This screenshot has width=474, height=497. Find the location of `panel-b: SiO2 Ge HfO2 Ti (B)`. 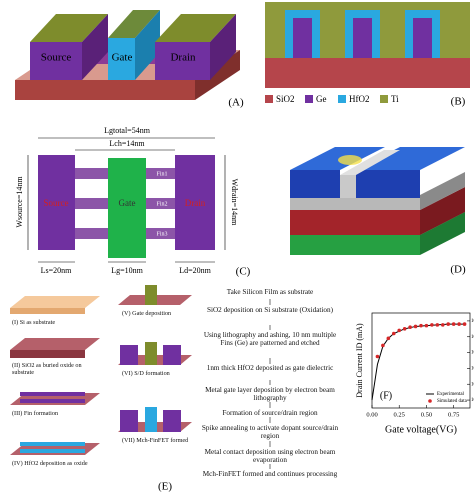

panel-b: SiO2 Ge HfO2 Ti (B) is located at coordinates (367, 55).